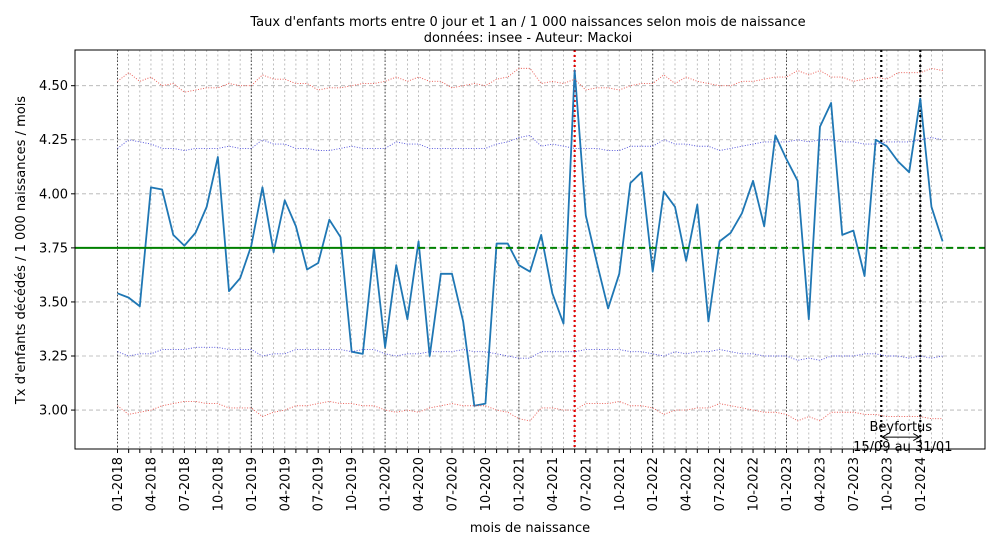 Image resolution: width=1000 pixels, height=554 pixels. Describe the element at coordinates (586, 484) in the screenshot. I see `x-tick-label: 07-2021` at that location.